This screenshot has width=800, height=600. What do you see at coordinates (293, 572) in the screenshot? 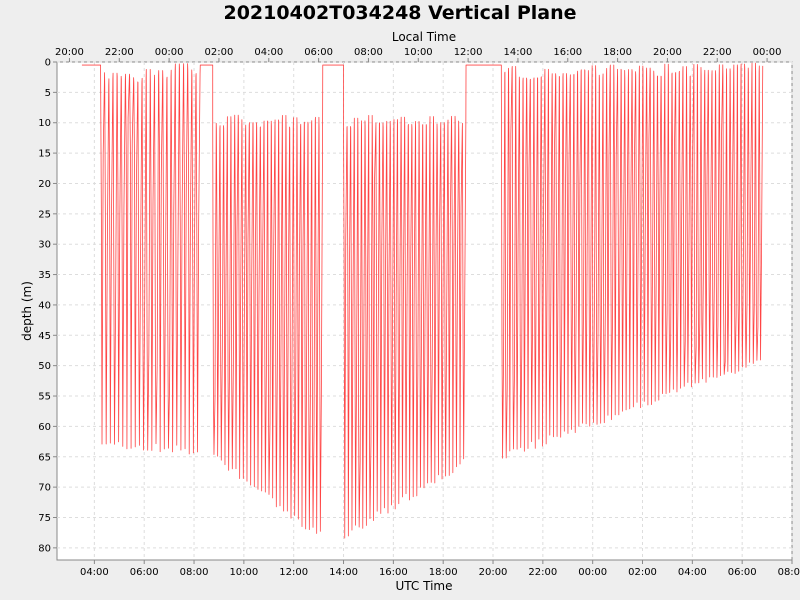
I see `x-tick-label: 12:00` at bounding box center [293, 572].